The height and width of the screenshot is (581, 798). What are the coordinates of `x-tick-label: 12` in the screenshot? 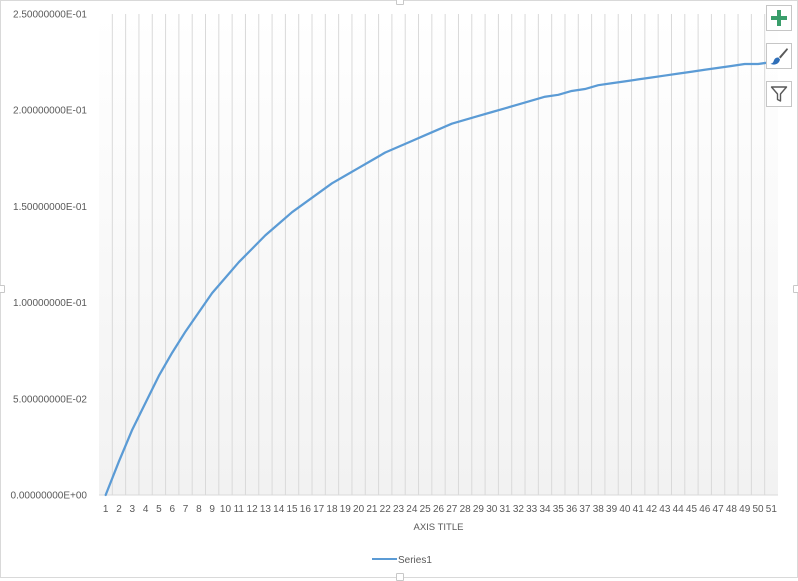 It's located at (253, 509).